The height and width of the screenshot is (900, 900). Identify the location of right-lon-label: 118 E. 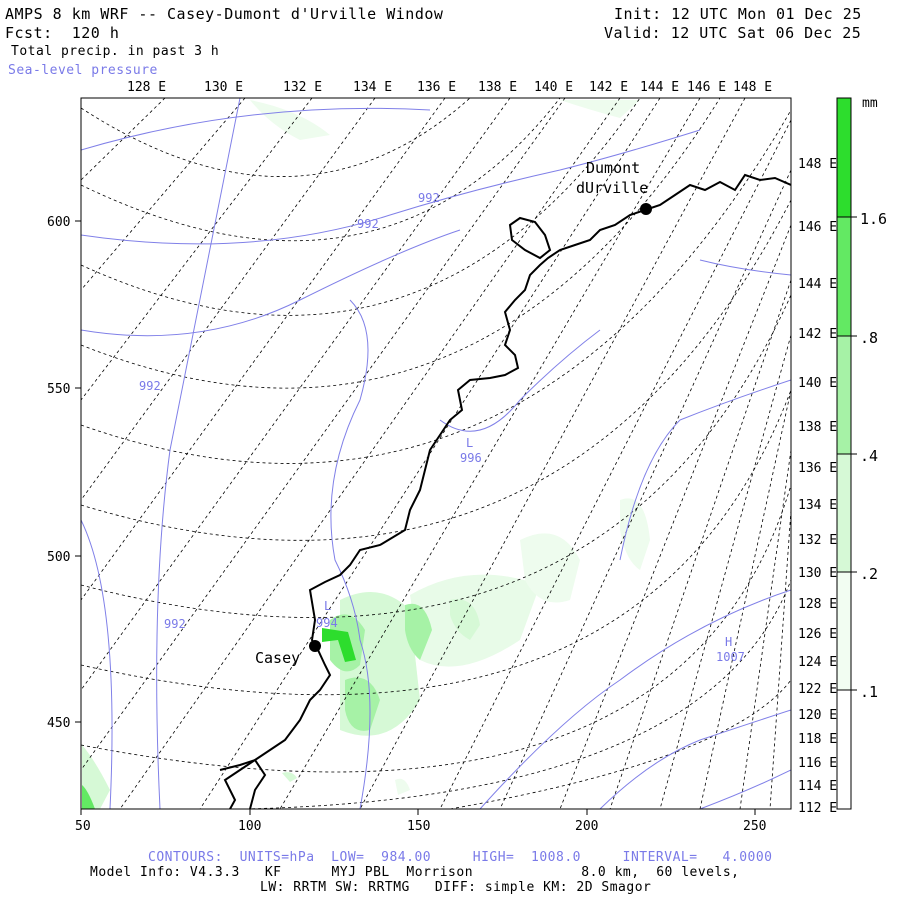
(817, 739).